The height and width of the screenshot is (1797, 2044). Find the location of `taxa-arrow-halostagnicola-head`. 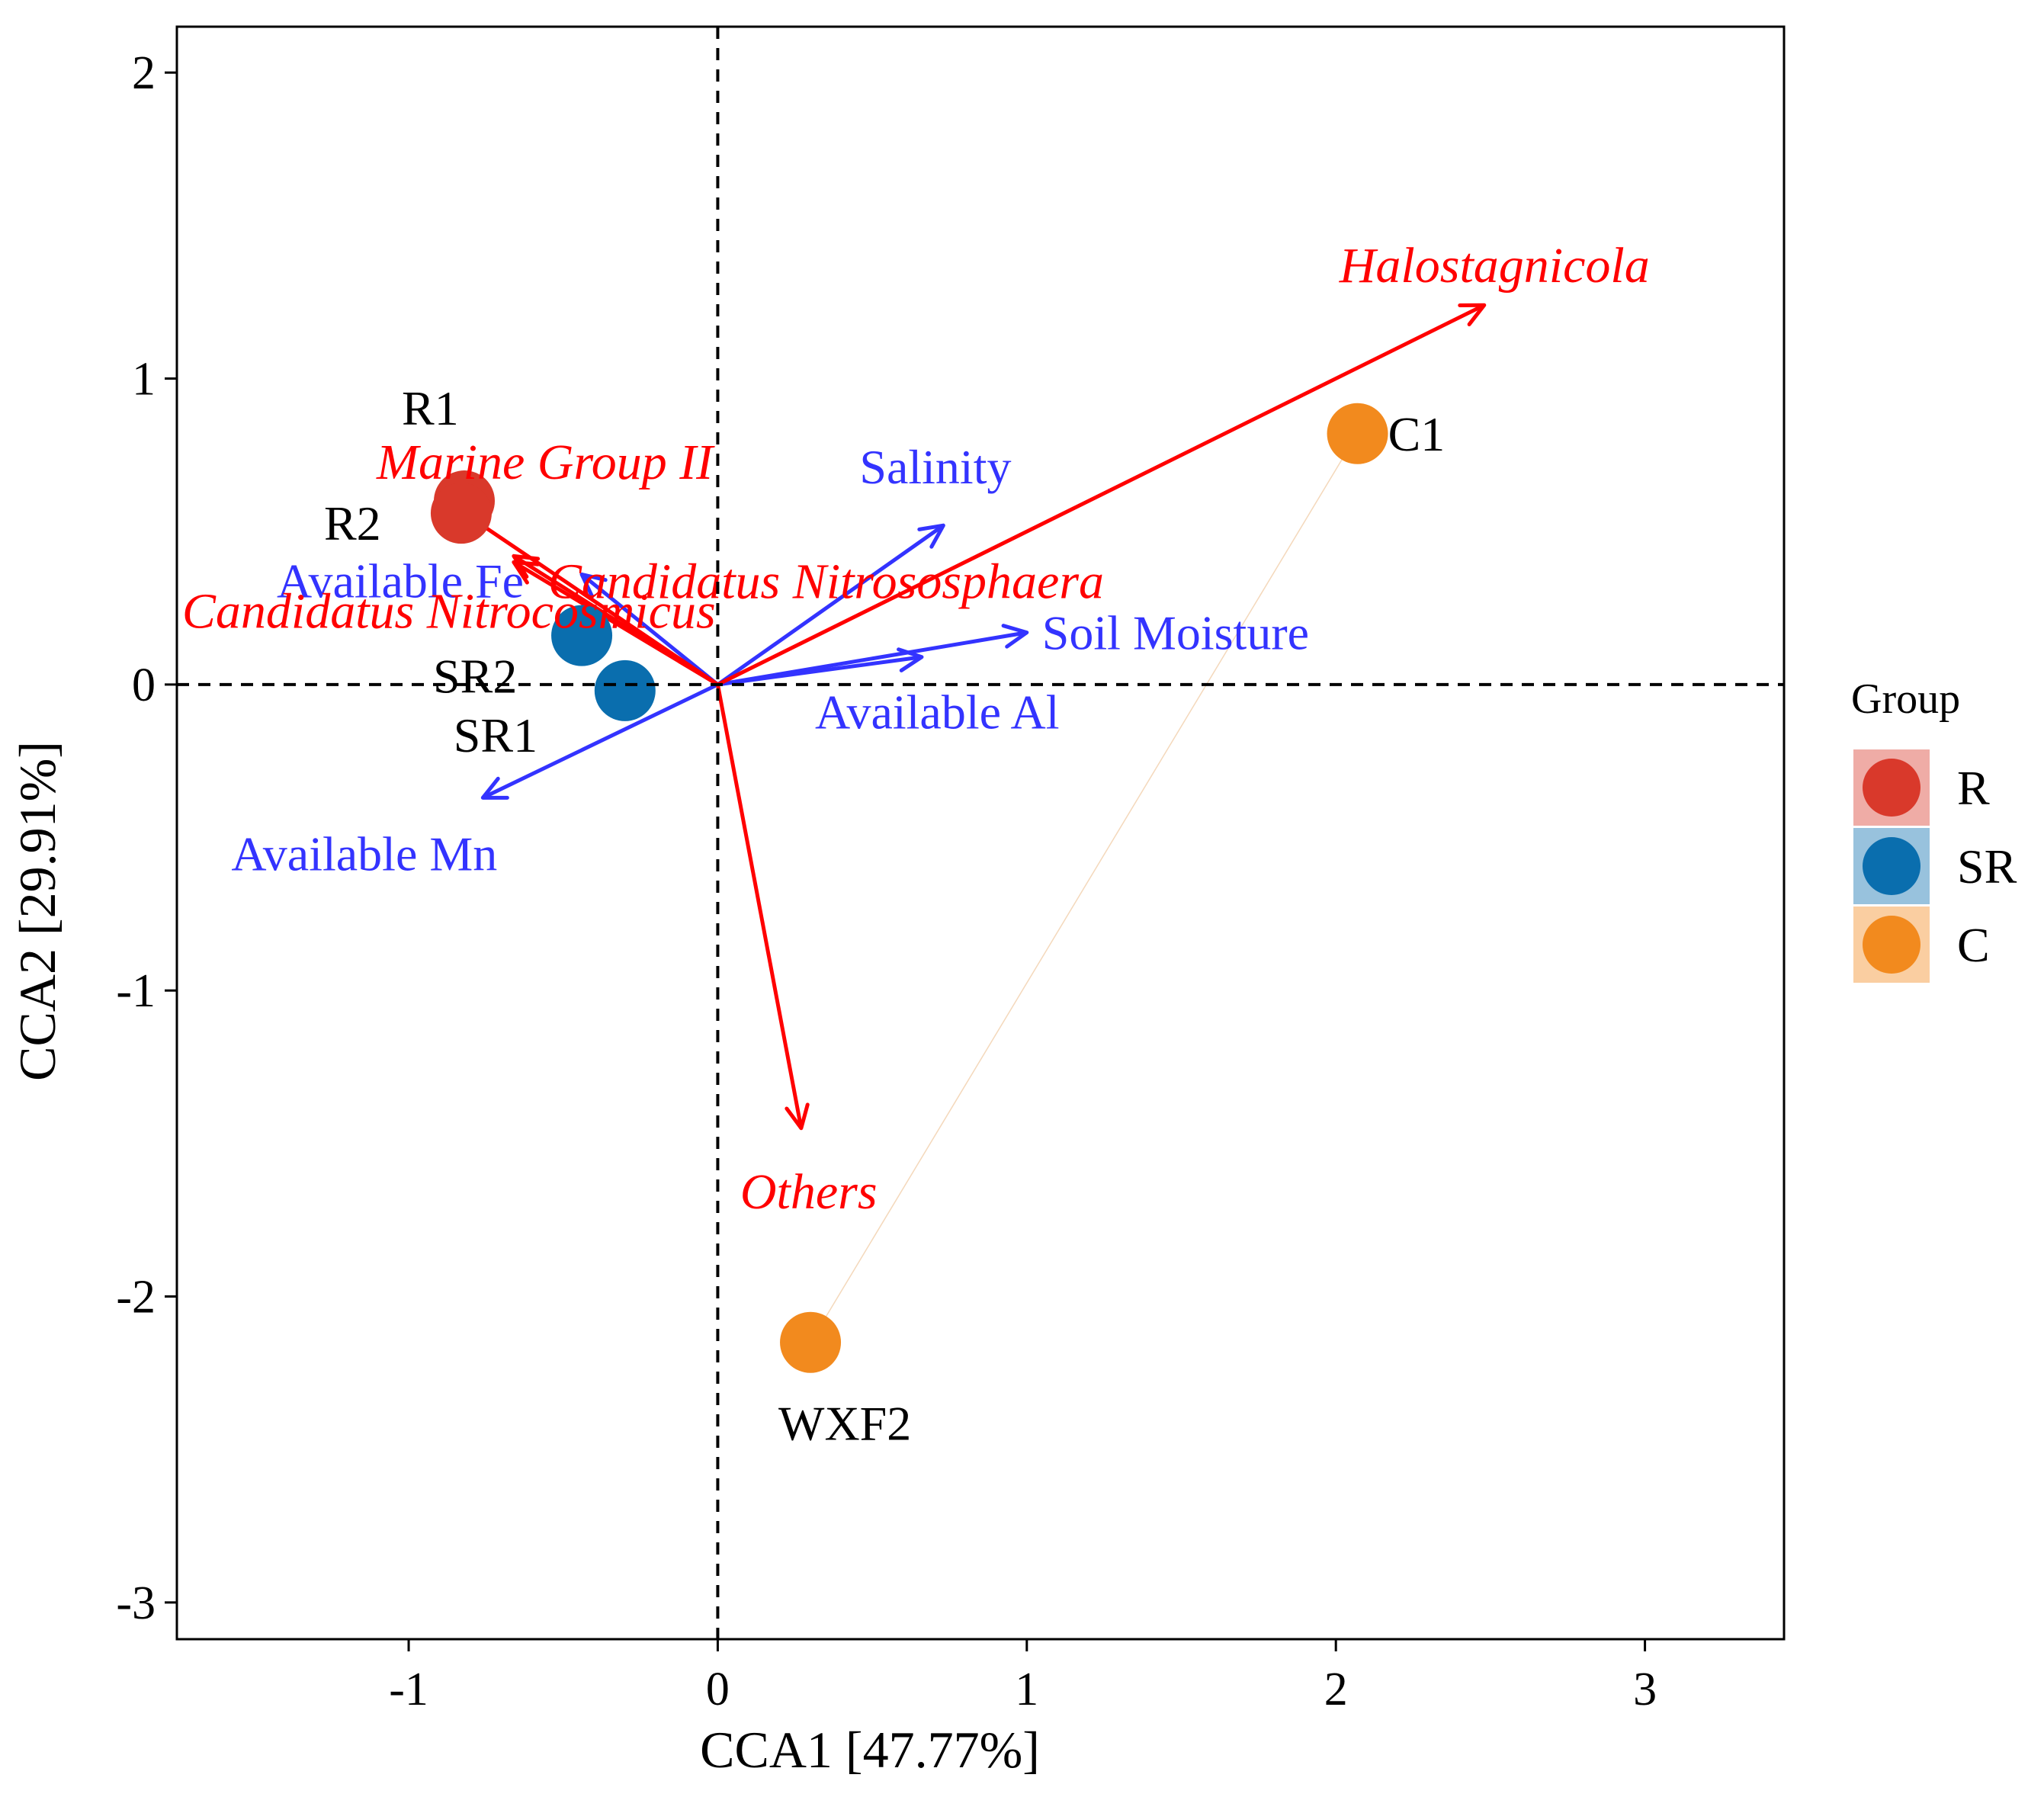

taxa-arrow-halostagnicola-head is located at coordinates (1472, 315).